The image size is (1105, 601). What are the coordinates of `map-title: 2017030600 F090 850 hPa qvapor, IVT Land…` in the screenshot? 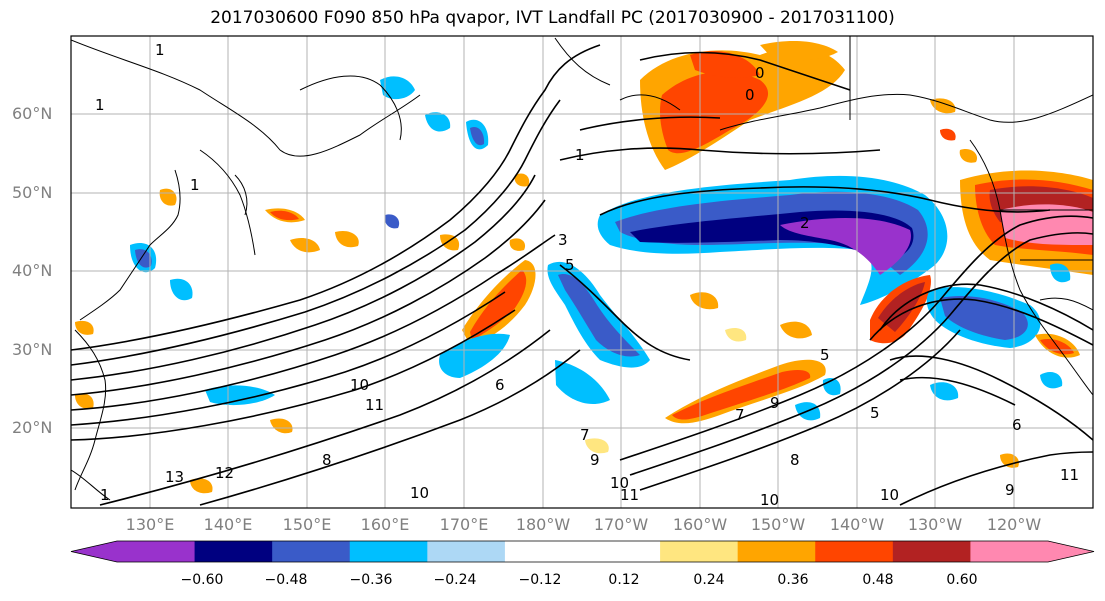 It's located at (552, 18).